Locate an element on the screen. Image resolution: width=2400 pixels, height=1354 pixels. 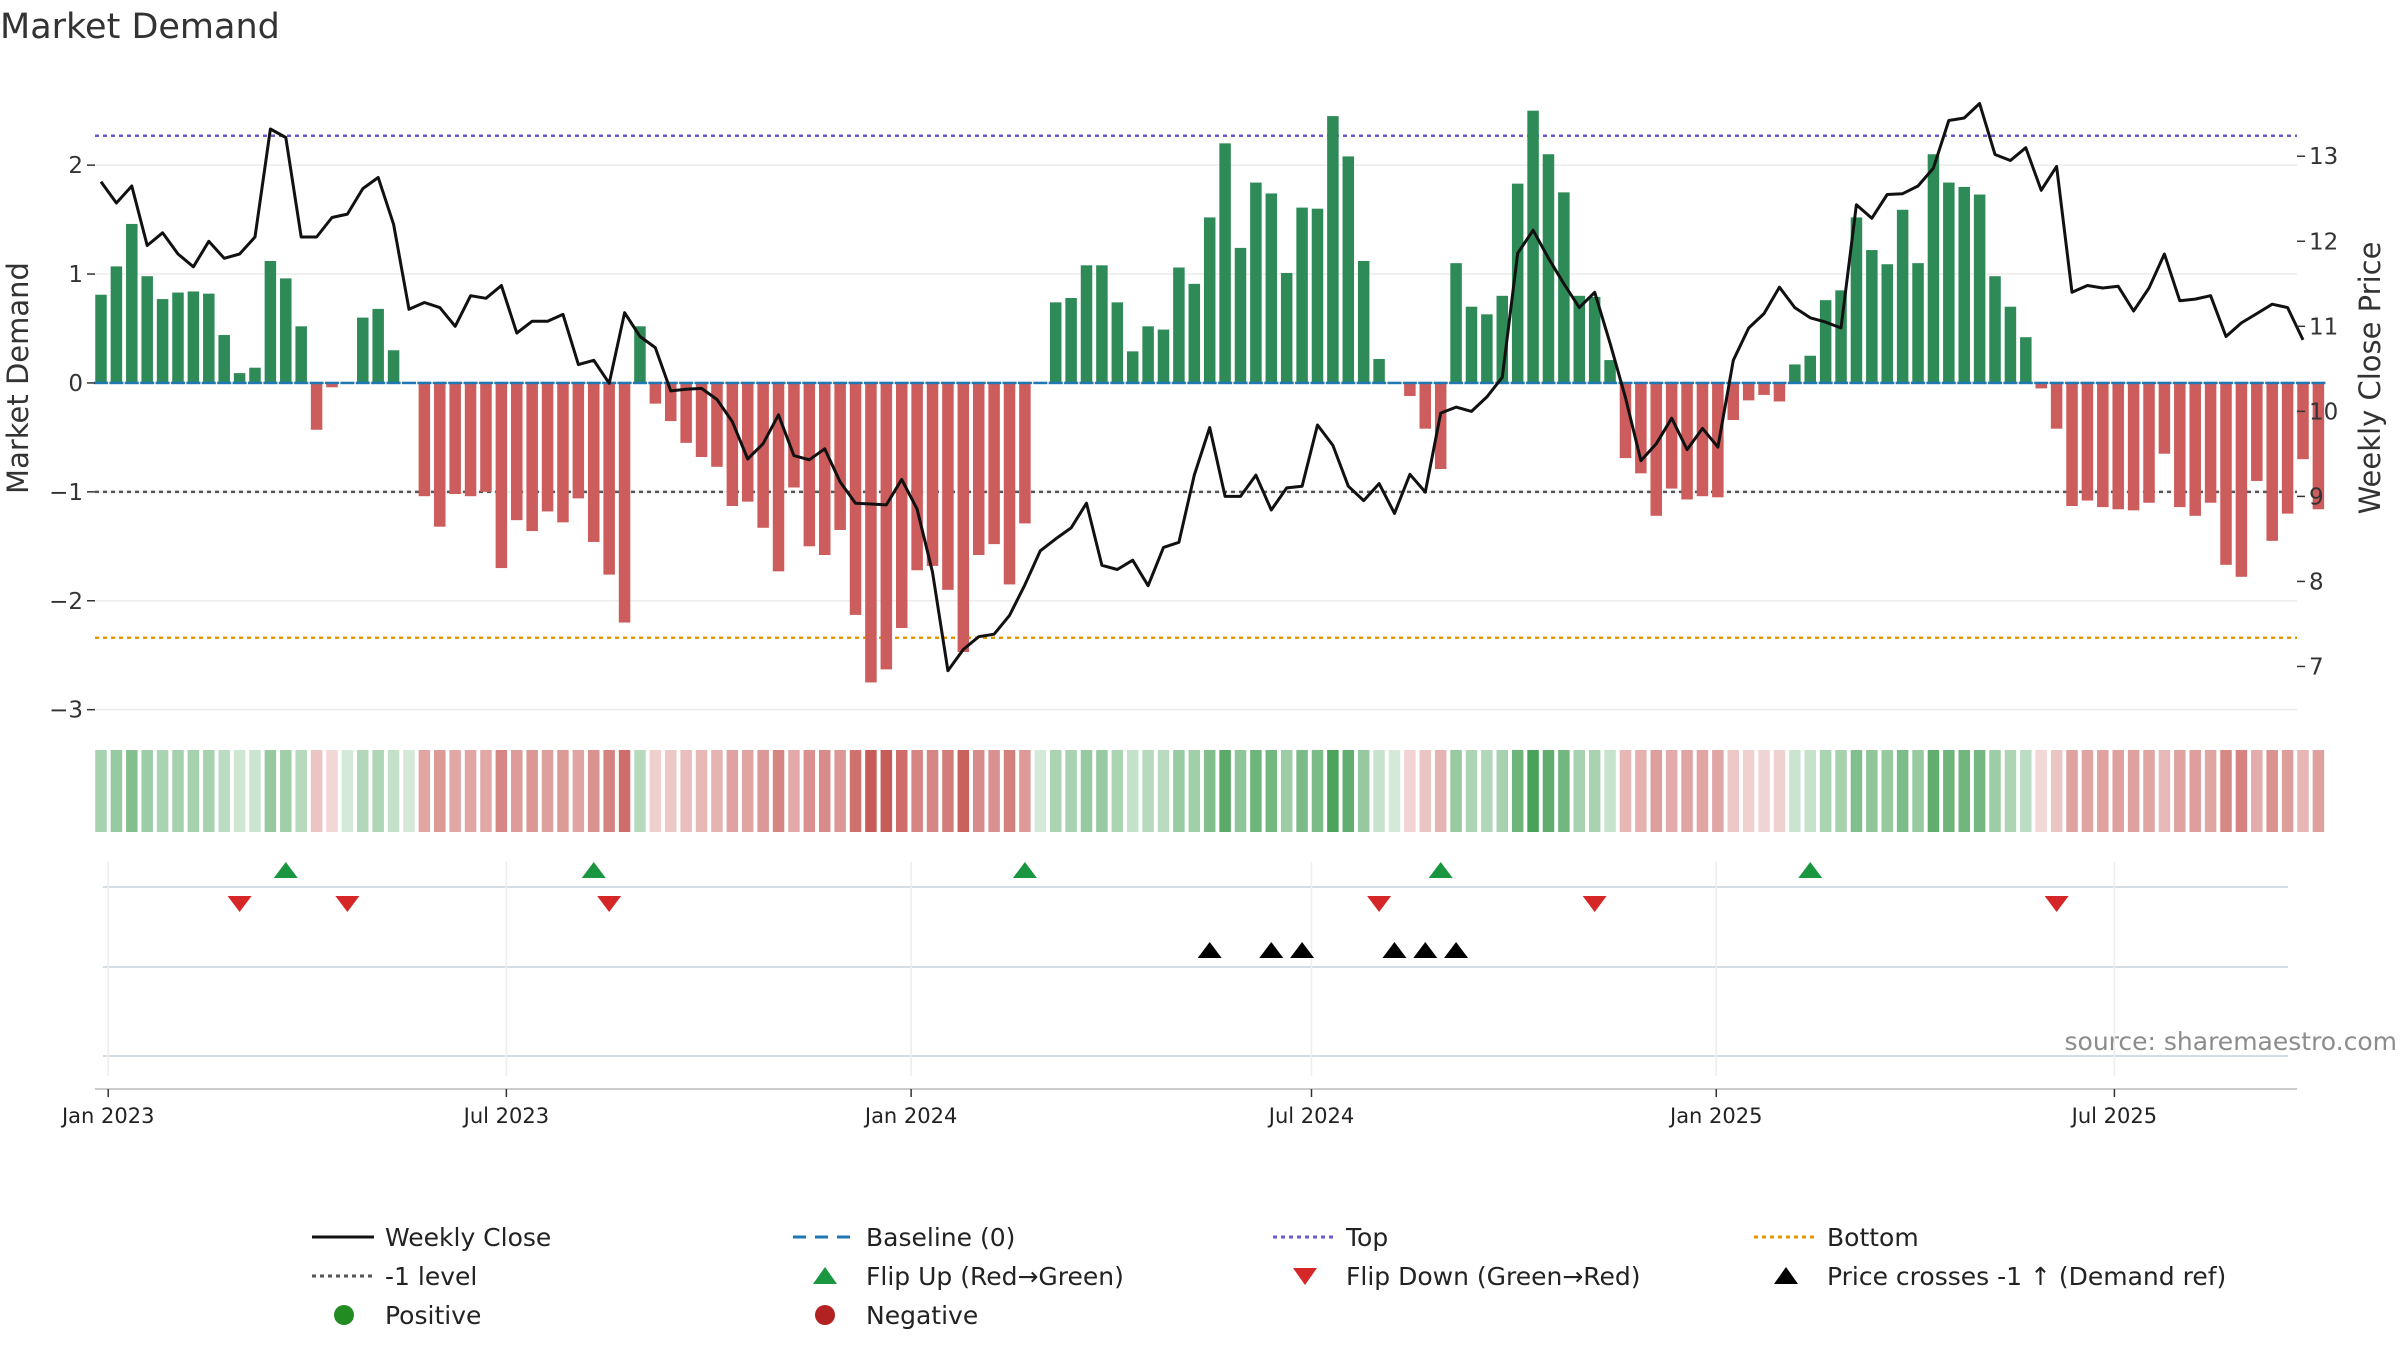
x-tick-label: Jan 2025 is located at coordinates (1715, 1116).